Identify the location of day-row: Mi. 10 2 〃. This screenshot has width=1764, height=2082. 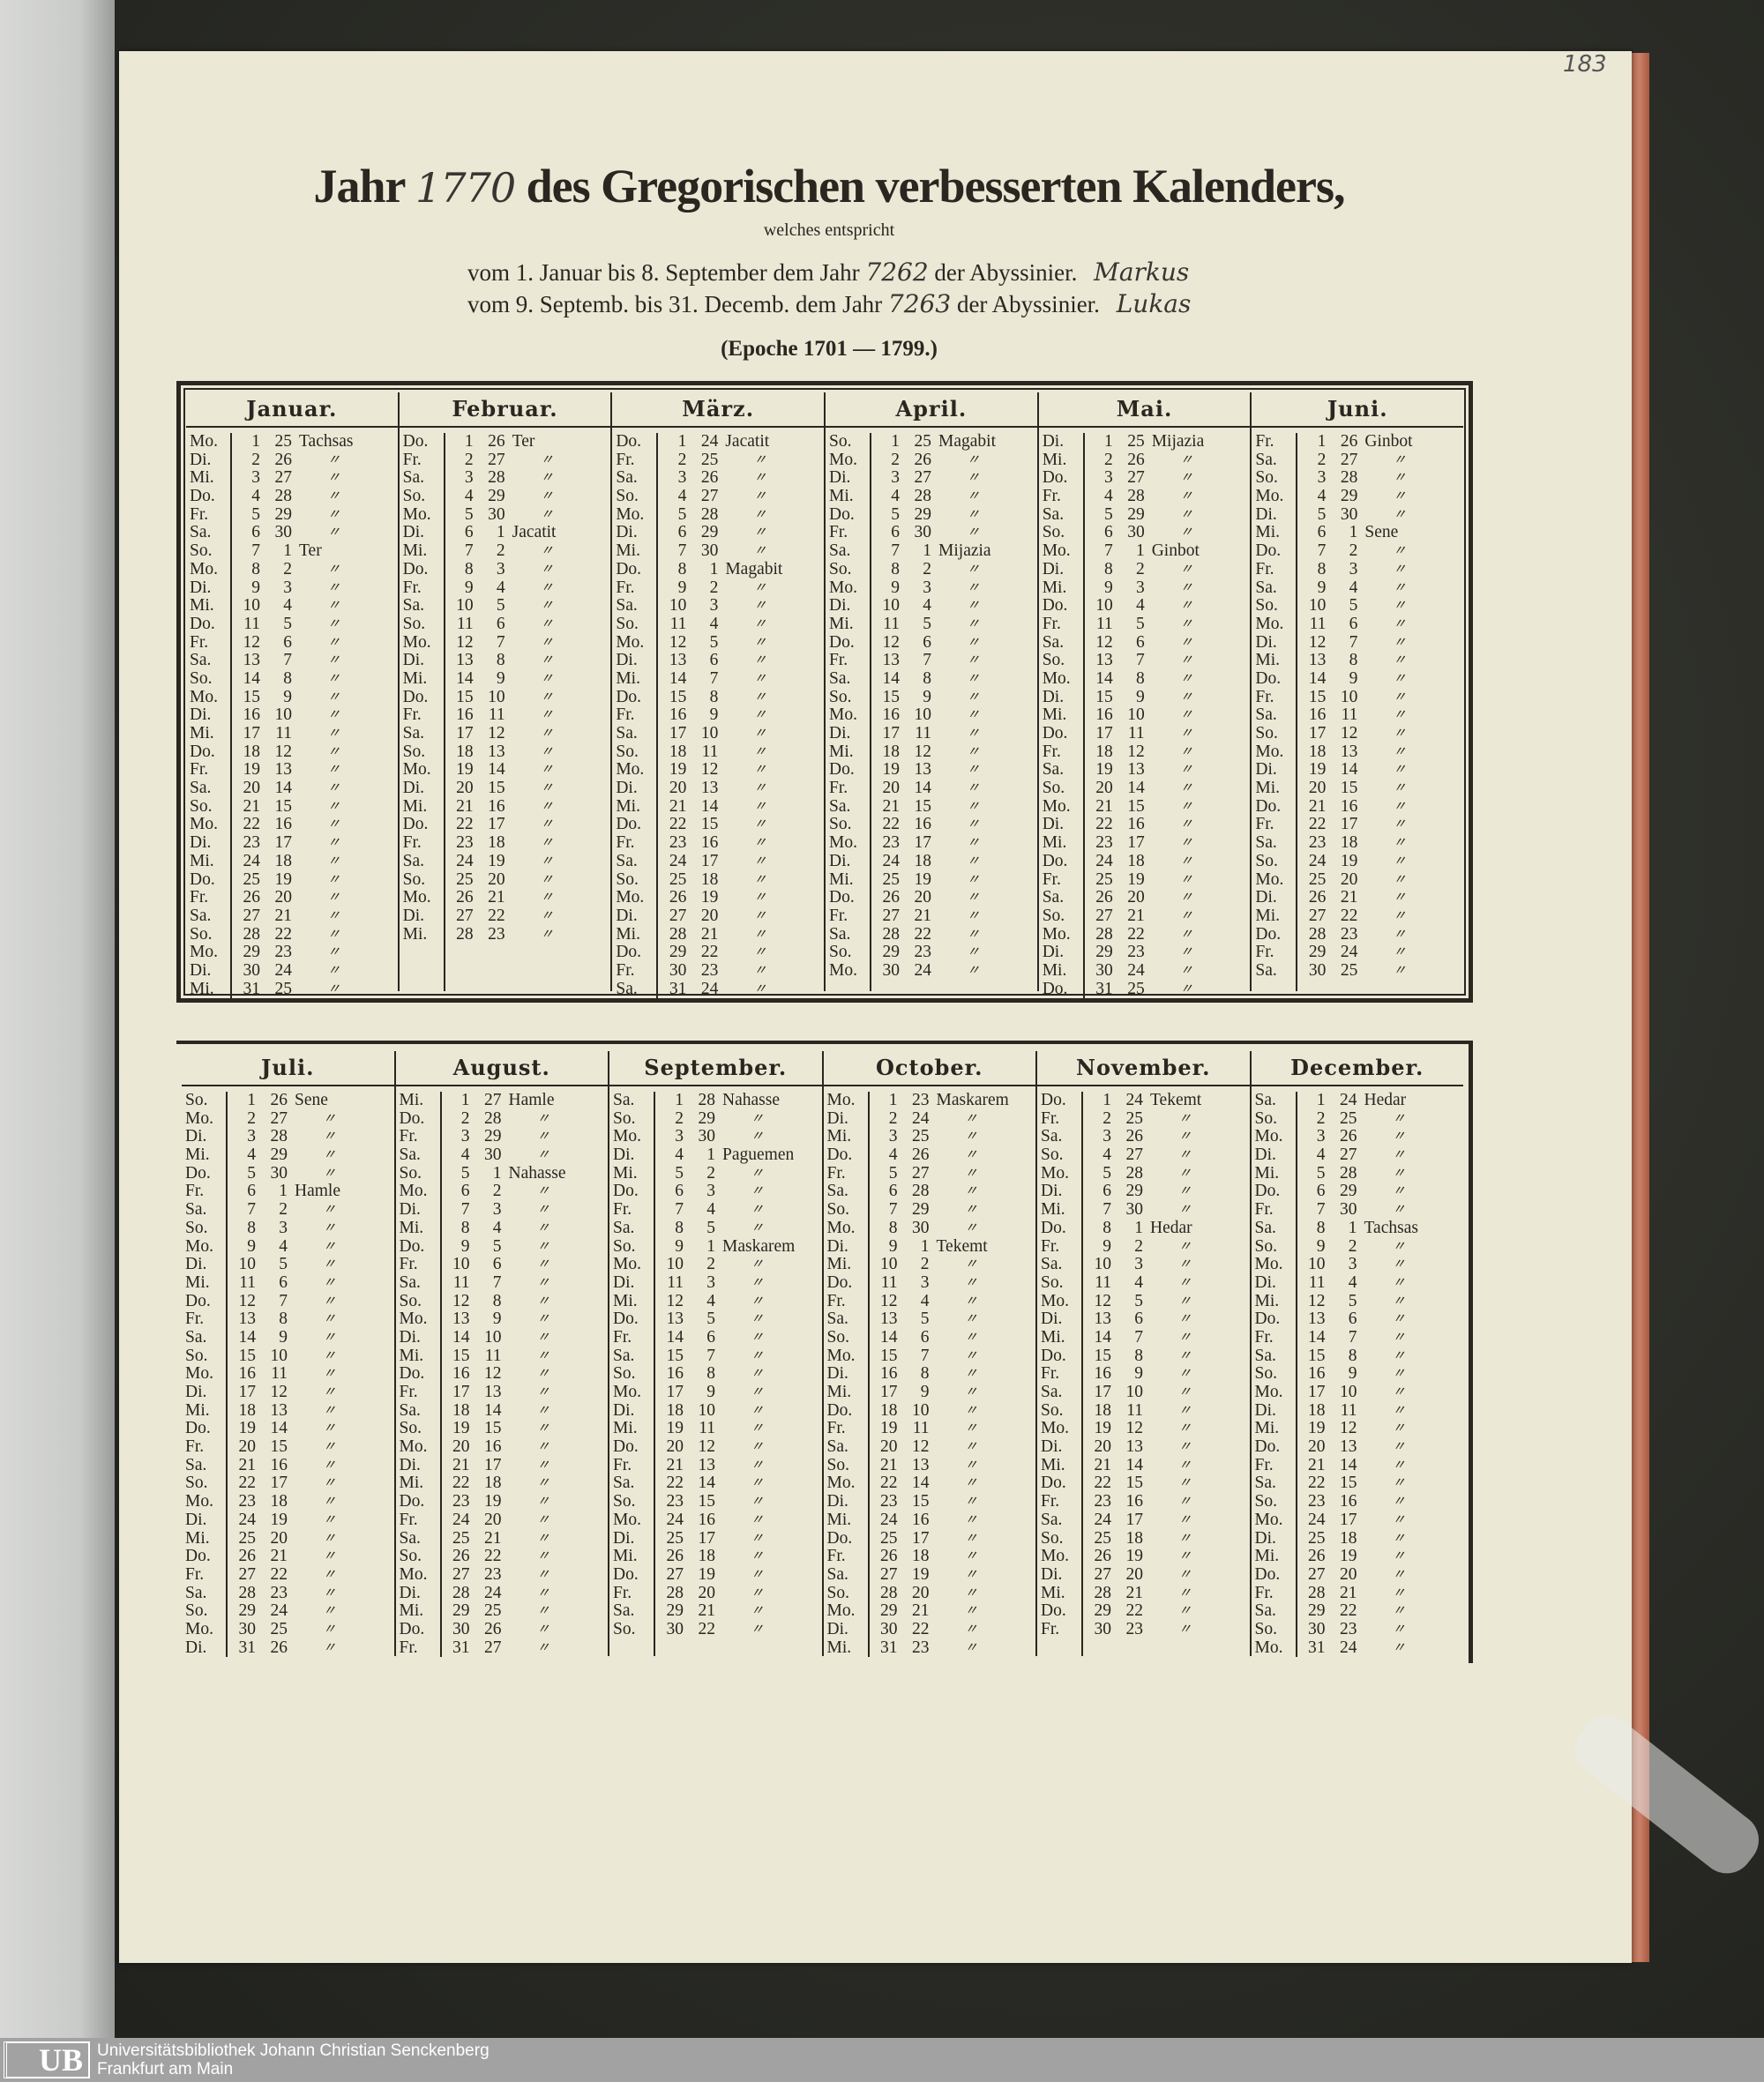
(930, 1264).